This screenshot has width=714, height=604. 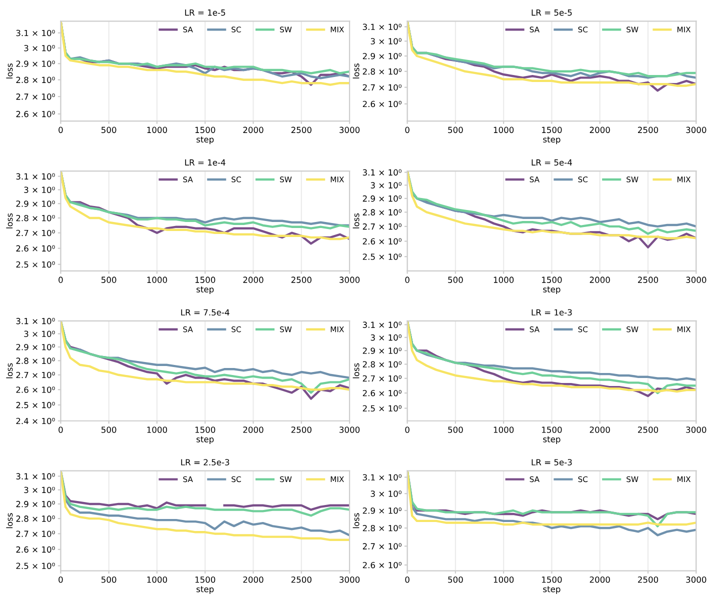 I want to click on y-tick-label: 2.4 × 10⁰, so click(x=35, y=421).